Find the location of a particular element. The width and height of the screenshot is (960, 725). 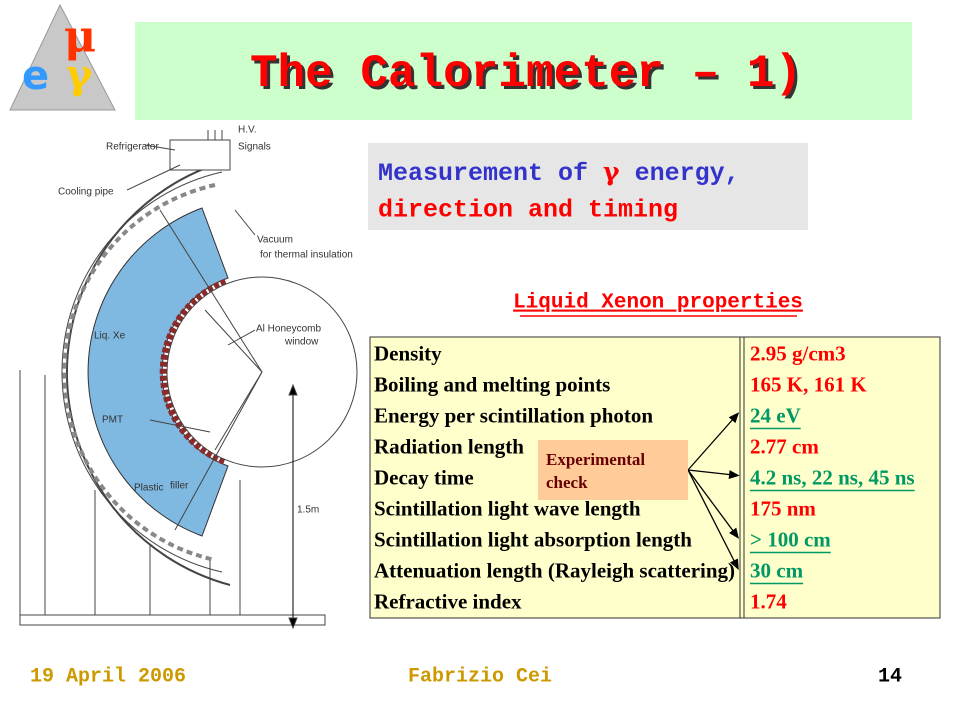

subtitle-line2: direction and timing is located at coordinates (528, 210).